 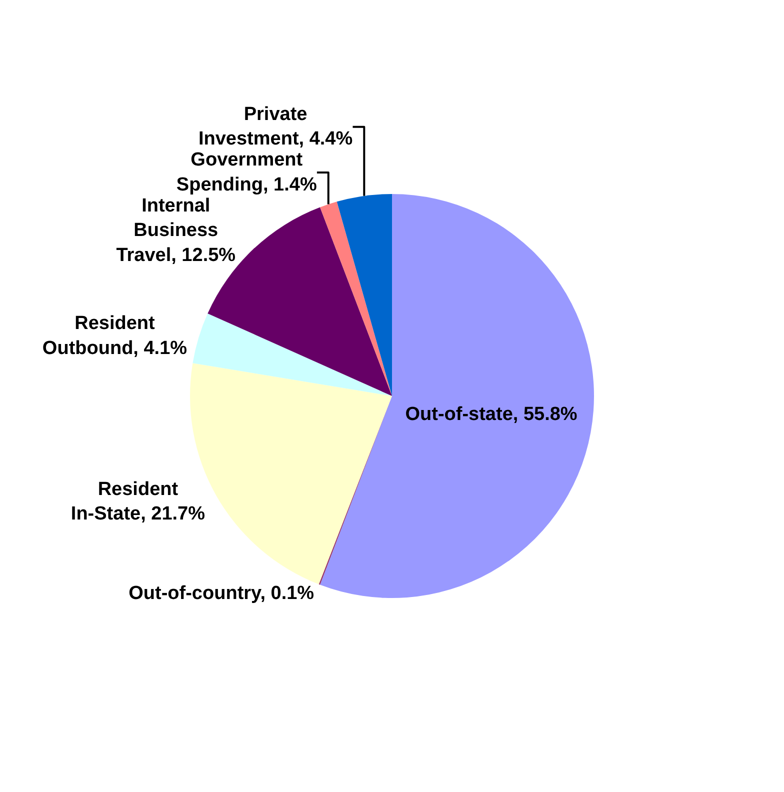 What do you see at coordinates (246, 173) in the screenshot?
I see `slice-label: Government Spending, 1.4%` at bounding box center [246, 173].